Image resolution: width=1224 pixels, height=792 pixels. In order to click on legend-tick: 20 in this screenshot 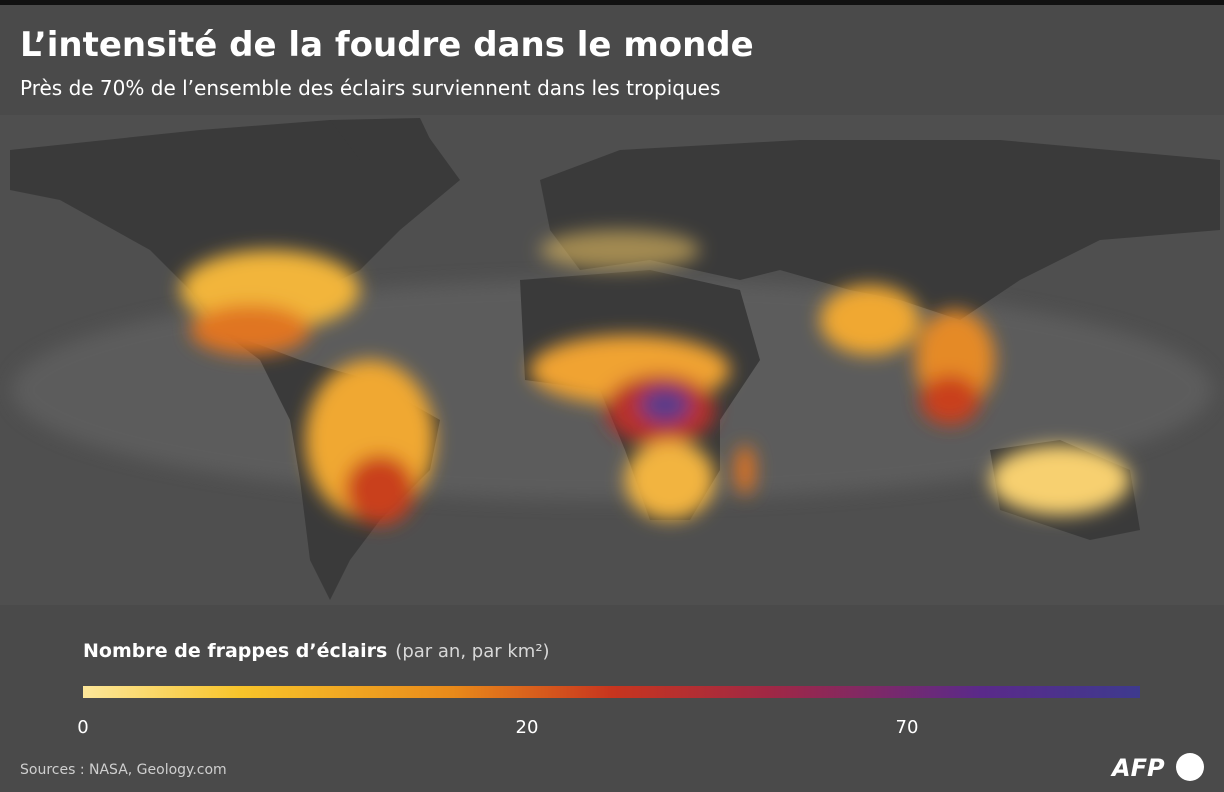, I will do `click(527, 727)`.